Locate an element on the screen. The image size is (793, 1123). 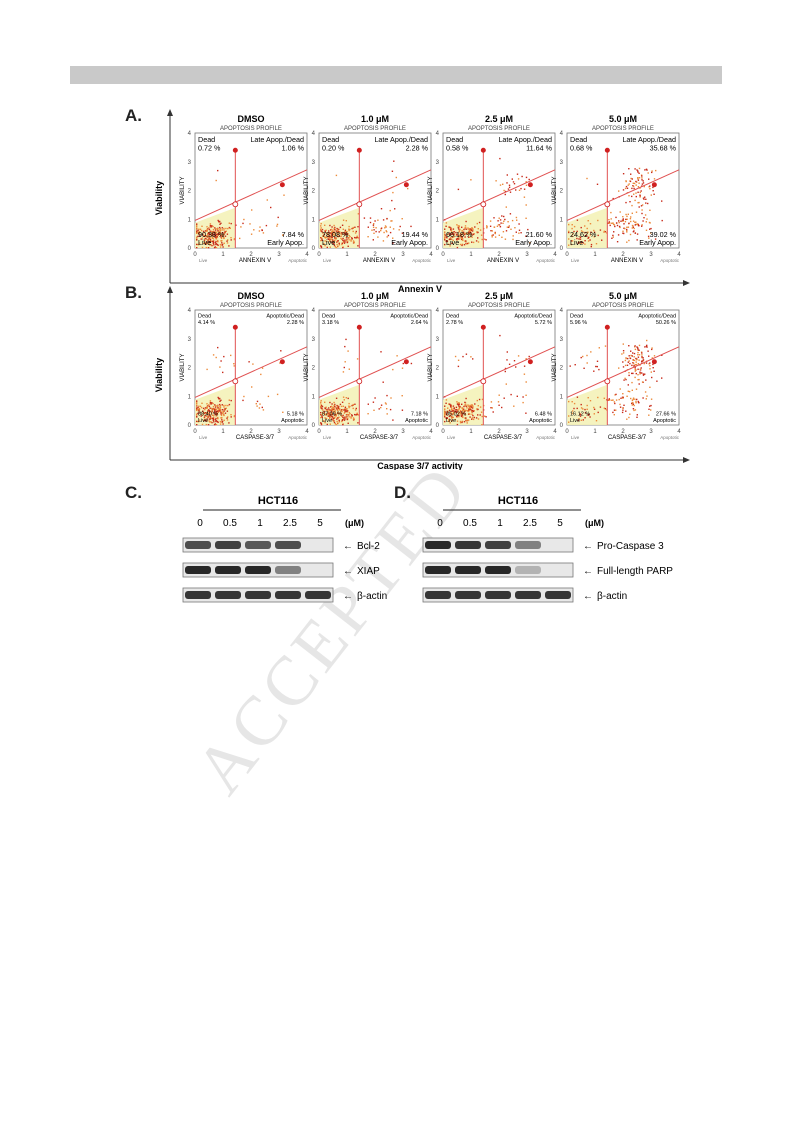
blot-label: XIAP is located at coordinates (368, 571).